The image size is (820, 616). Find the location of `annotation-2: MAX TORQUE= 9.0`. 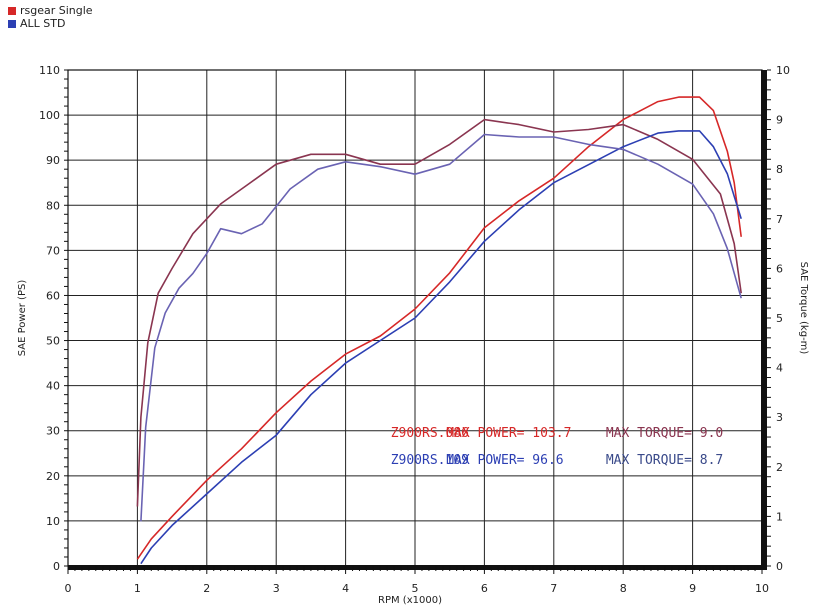

annotation-2: MAX TORQUE= 9.0 is located at coordinates (664, 433).